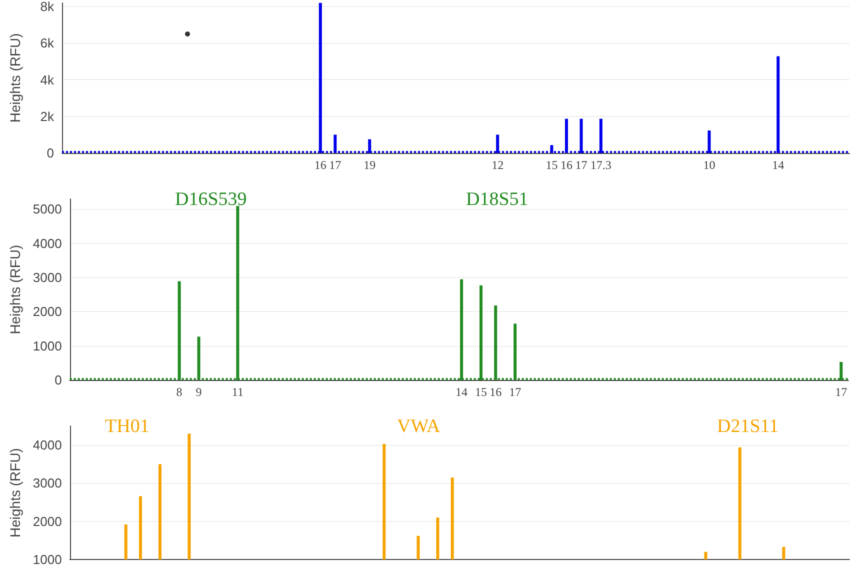  What do you see at coordinates (748, 426) in the screenshot?
I see `annotation: D21S11` at bounding box center [748, 426].